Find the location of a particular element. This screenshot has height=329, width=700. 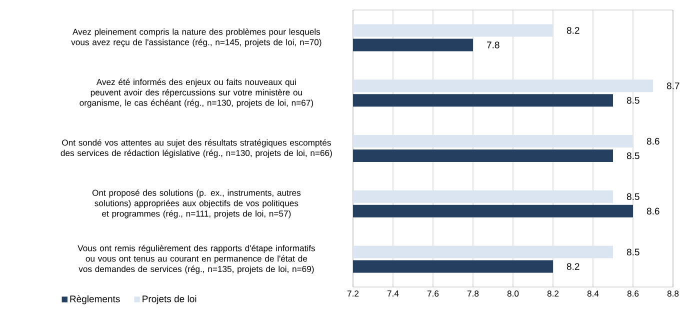

x-tick-label: 7.8 is located at coordinates (473, 293).